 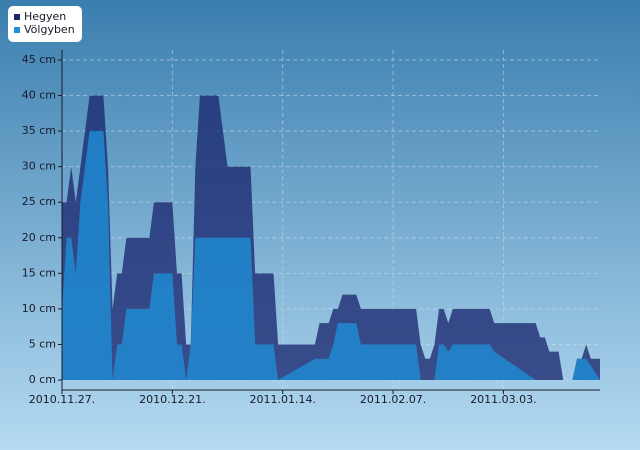 I want to click on legend, so click(x=45, y=24).